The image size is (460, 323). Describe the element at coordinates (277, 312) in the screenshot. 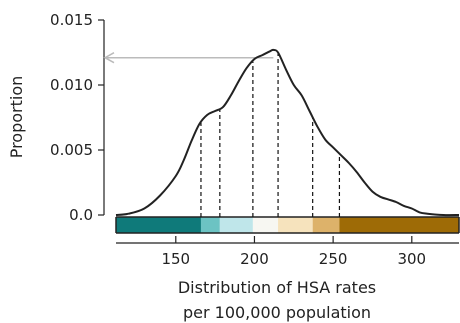

I see `x-axis-title-line-2: per 100,000 population` at that location.